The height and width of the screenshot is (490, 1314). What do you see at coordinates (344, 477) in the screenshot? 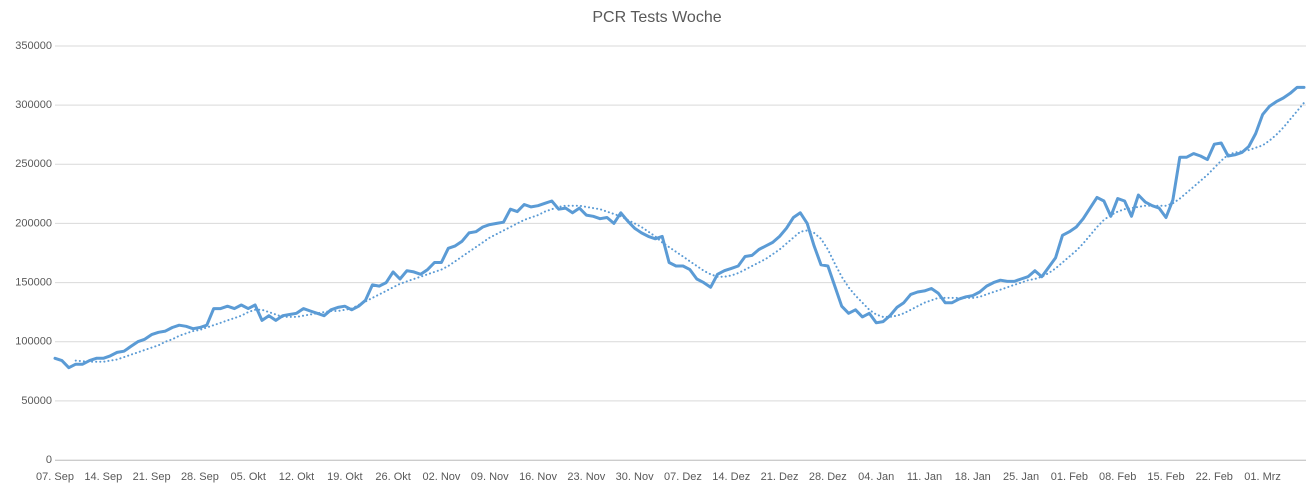
I see `x-tick-label: 19. Okt` at bounding box center [344, 477].